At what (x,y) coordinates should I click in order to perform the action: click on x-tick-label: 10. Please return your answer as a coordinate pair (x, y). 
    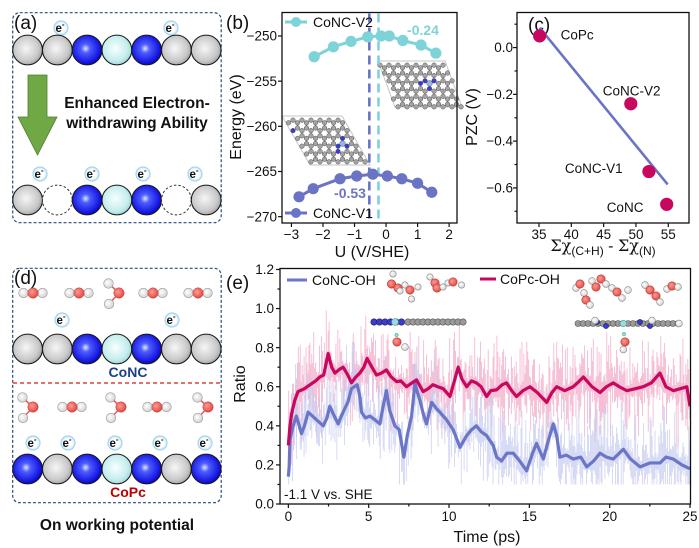
    Looking at the image, I should click on (449, 516).